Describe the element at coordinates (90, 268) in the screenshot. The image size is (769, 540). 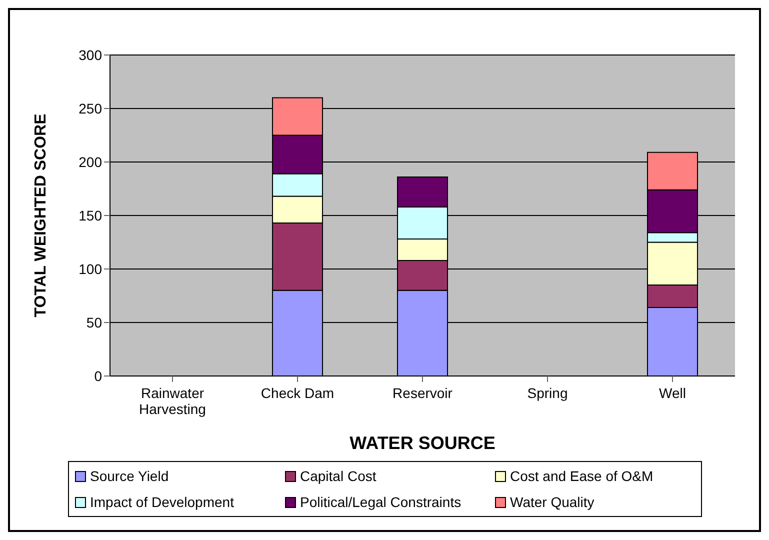
I see `y-tick-label: 100` at that location.